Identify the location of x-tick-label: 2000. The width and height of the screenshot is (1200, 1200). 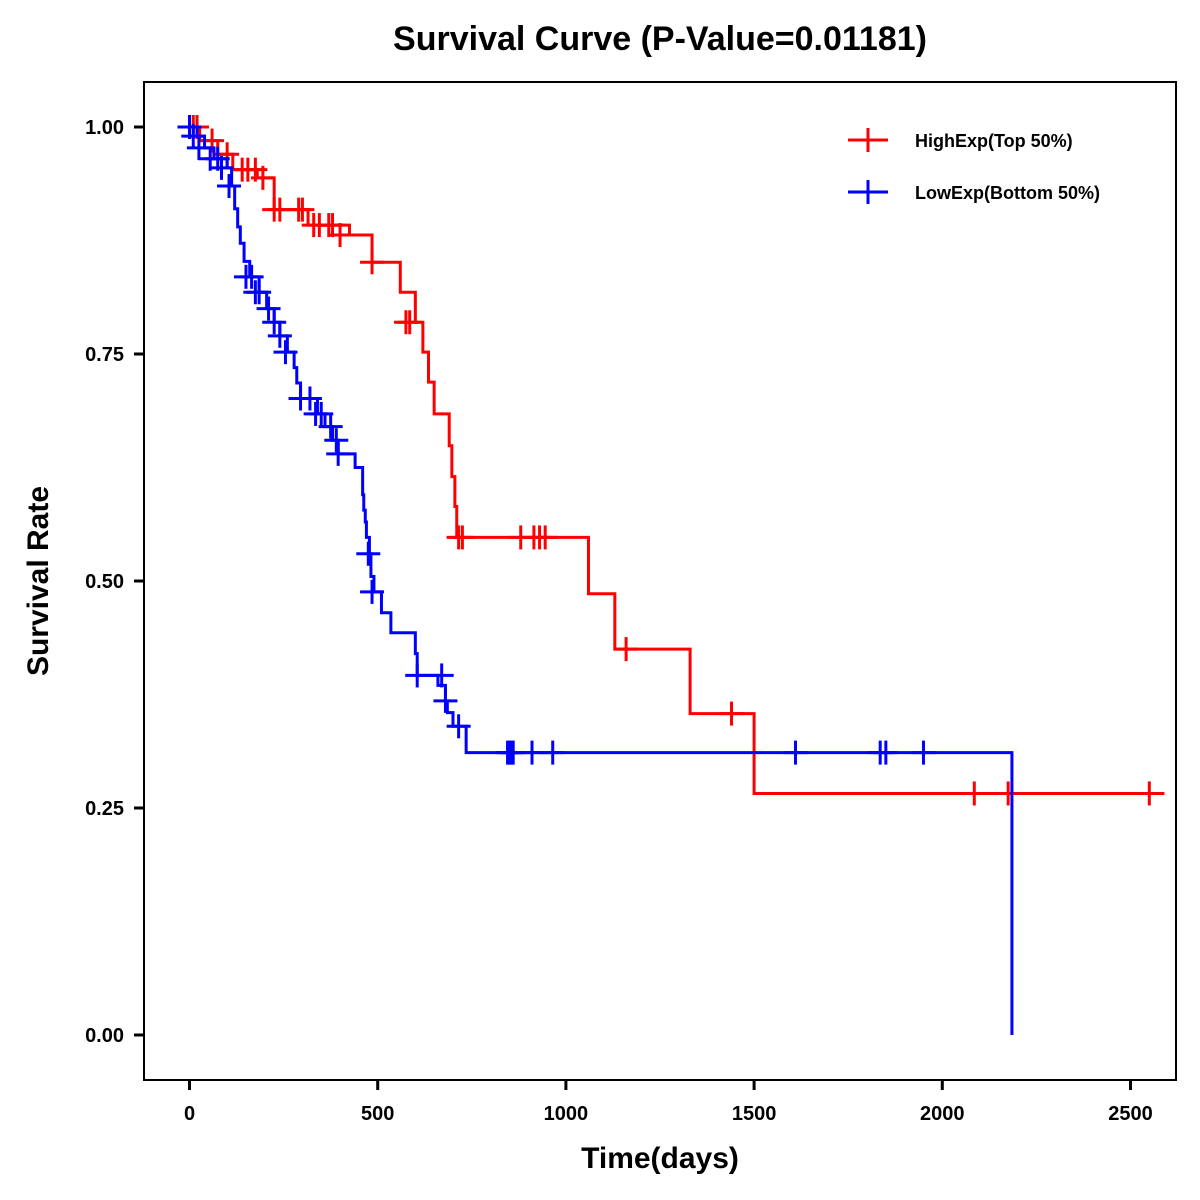
(942, 1114).